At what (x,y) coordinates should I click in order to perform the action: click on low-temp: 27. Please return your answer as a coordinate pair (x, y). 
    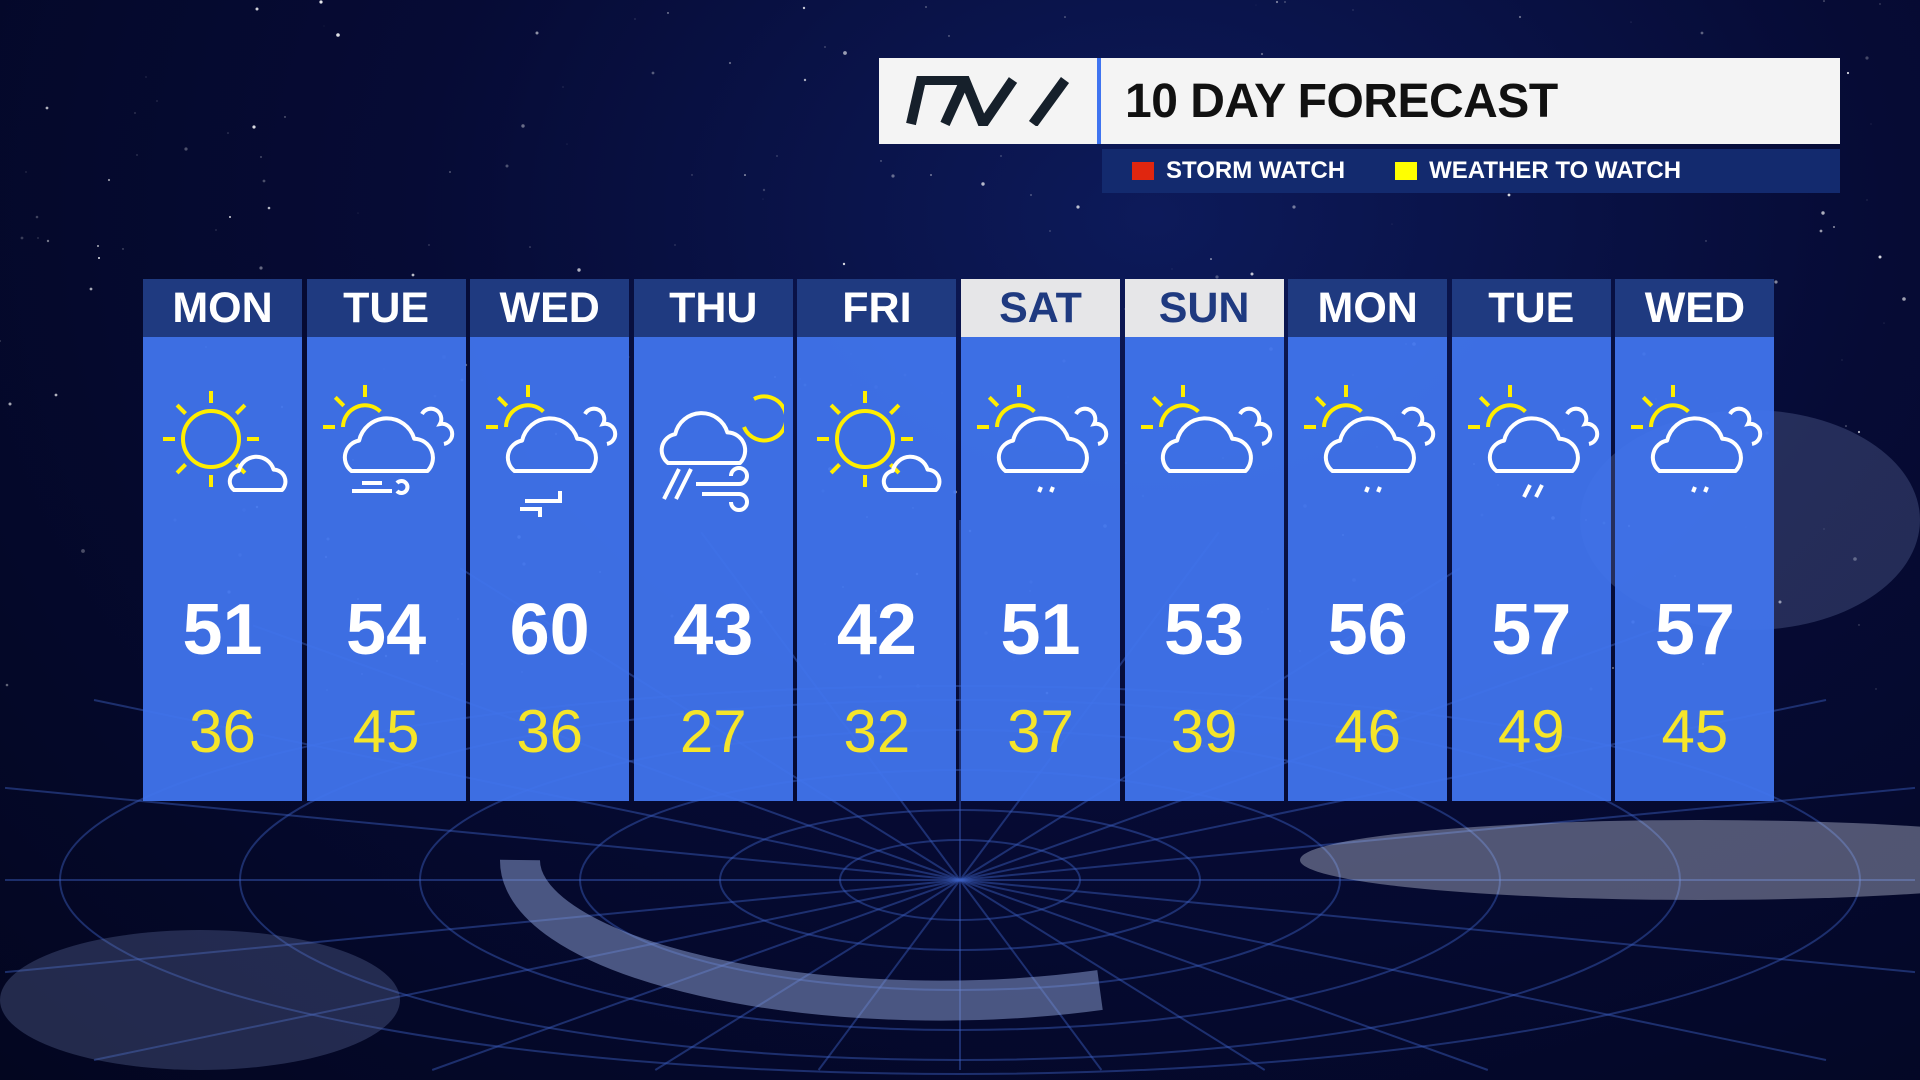
    Looking at the image, I should click on (713, 731).